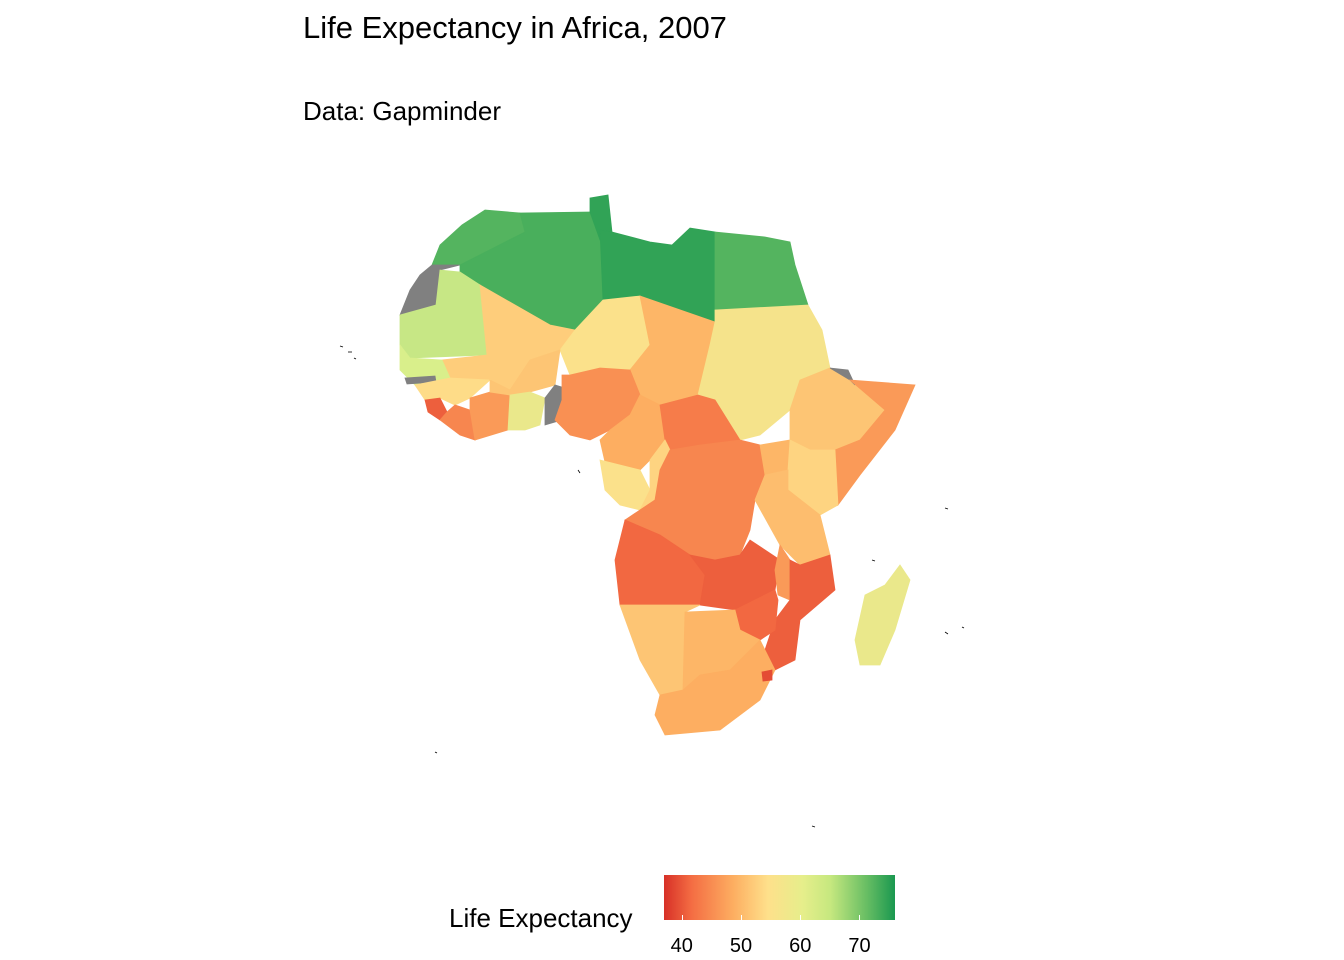 This screenshot has width=1344, height=960. Describe the element at coordinates (767, 675) in the screenshot. I see `region-swaziland` at that location.